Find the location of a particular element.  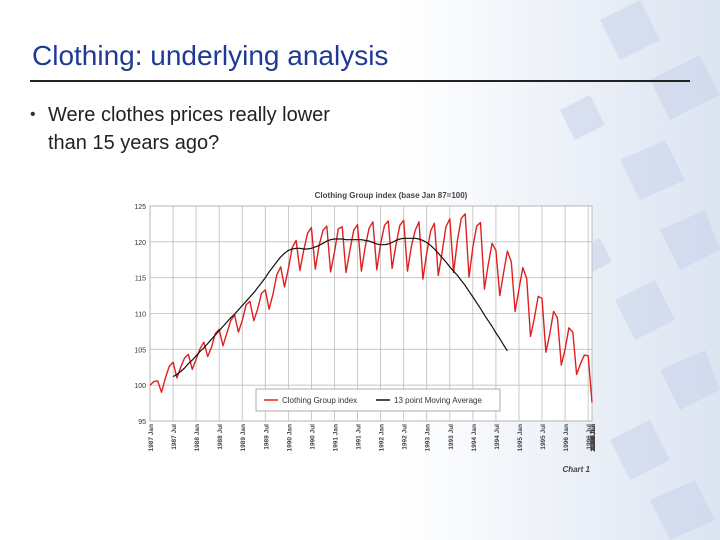

x-tick-label: 1995 Jan is located at coordinates (520, 437).